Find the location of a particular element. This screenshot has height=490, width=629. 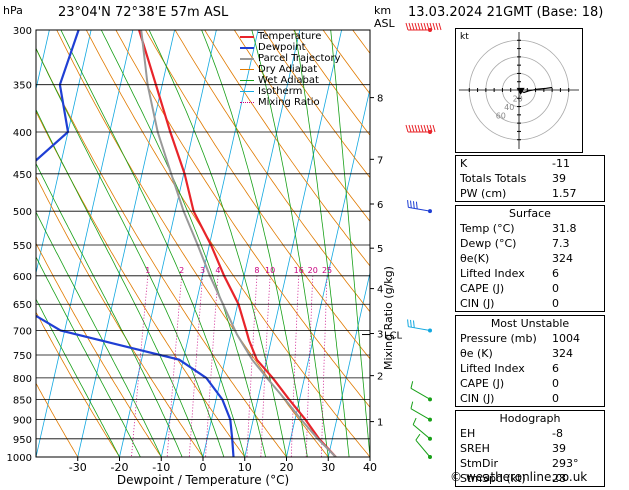

legend-item: Isotherm is located at coordinates (290, 91).